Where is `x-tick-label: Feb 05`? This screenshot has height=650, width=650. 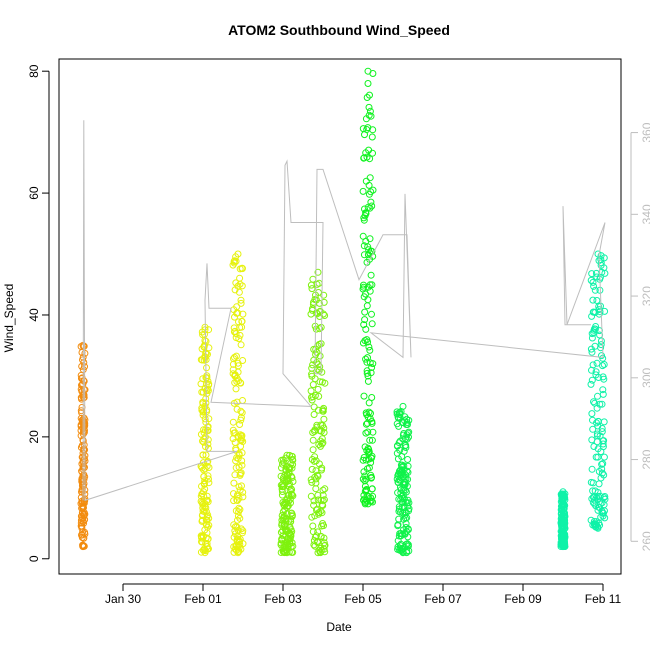
x-tick-label: Feb 05 is located at coordinates (363, 599).